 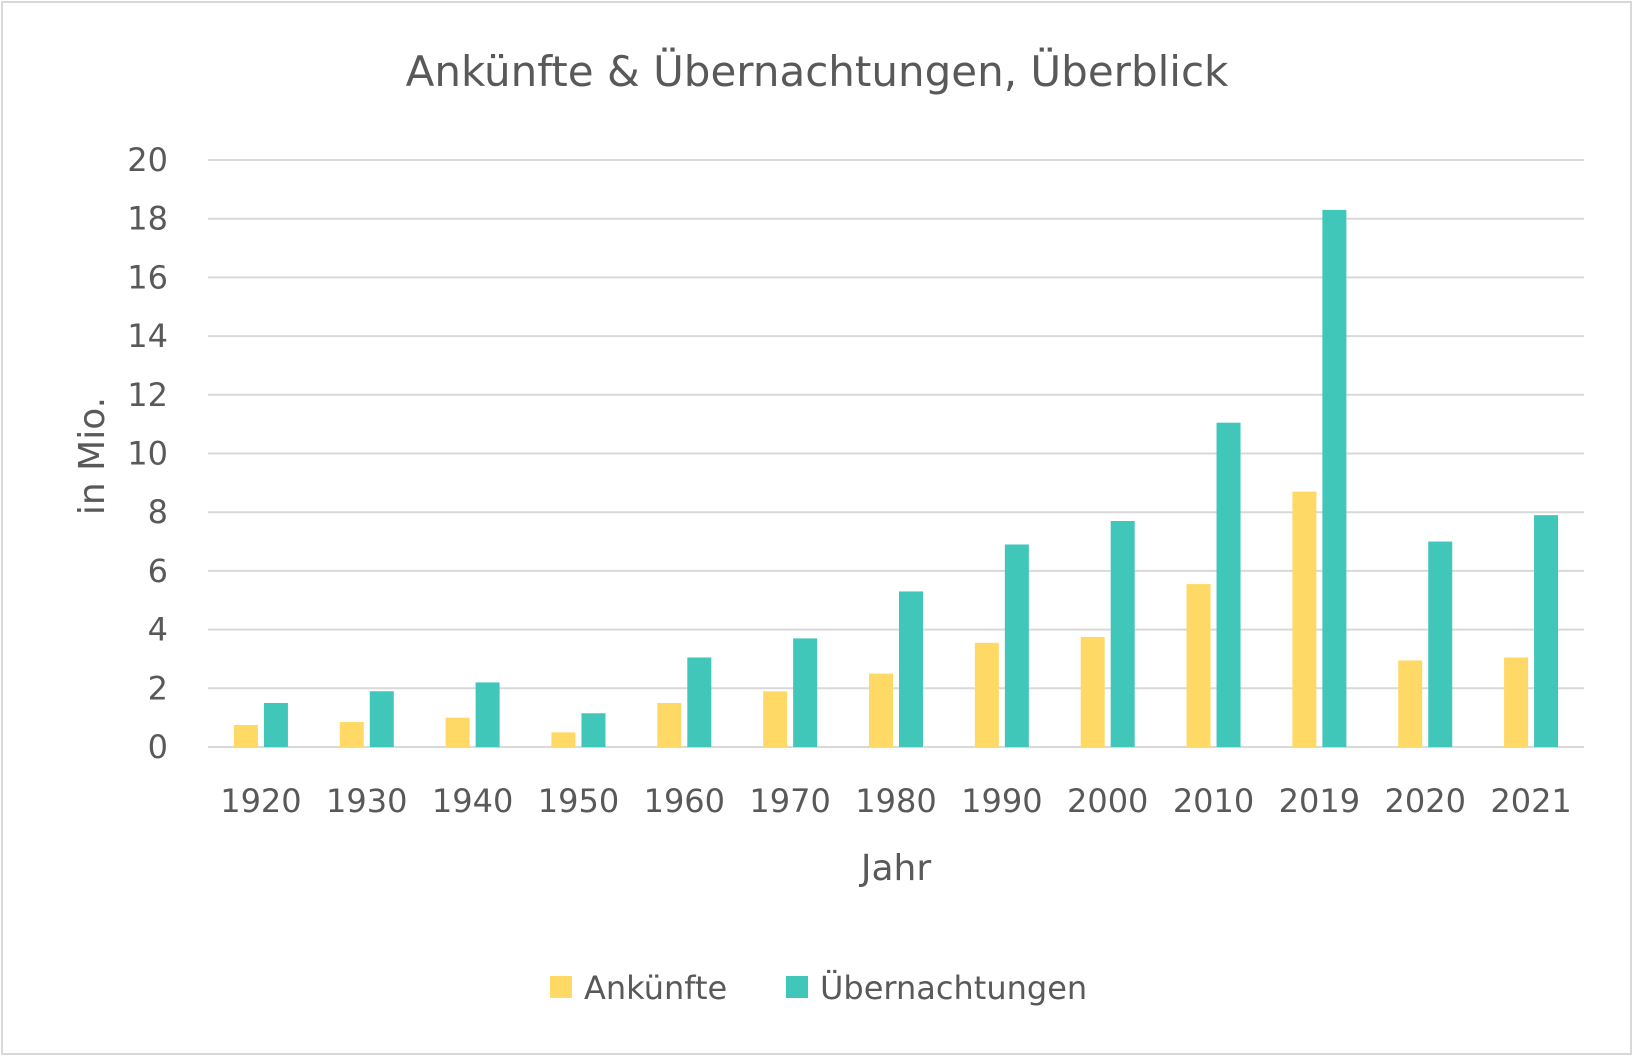 What do you see at coordinates (789, 801) in the screenshot?
I see `x-tick-label: 1970` at bounding box center [789, 801].